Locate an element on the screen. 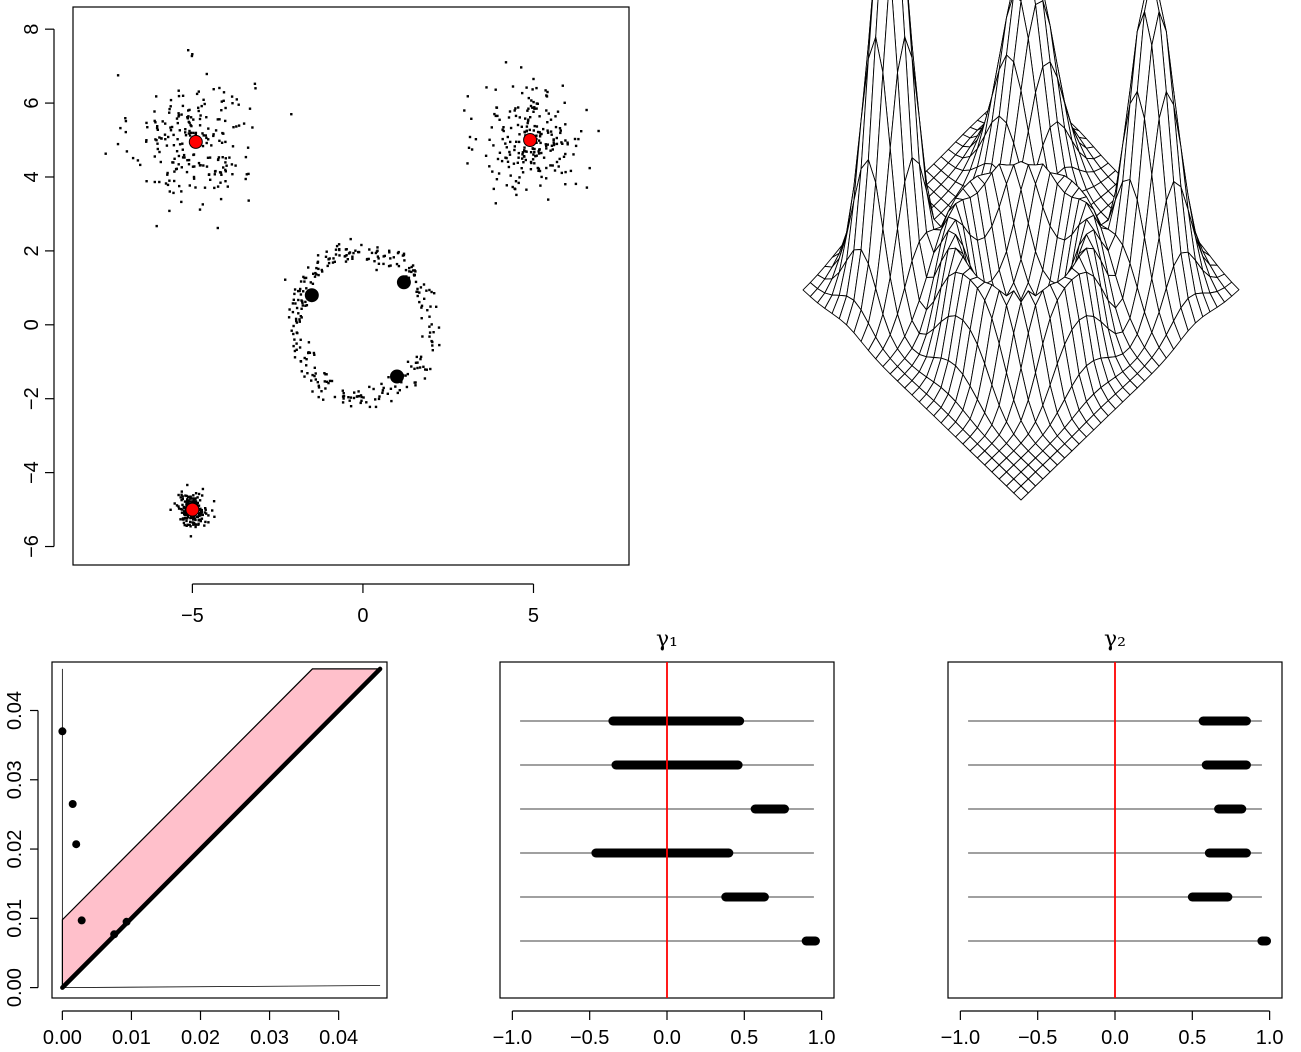 This screenshot has width=1301, height=1052. gamma1-panel: γ₁ −1.0 −0.5 0.0 0.5 1.0 is located at coordinates (664, 838).